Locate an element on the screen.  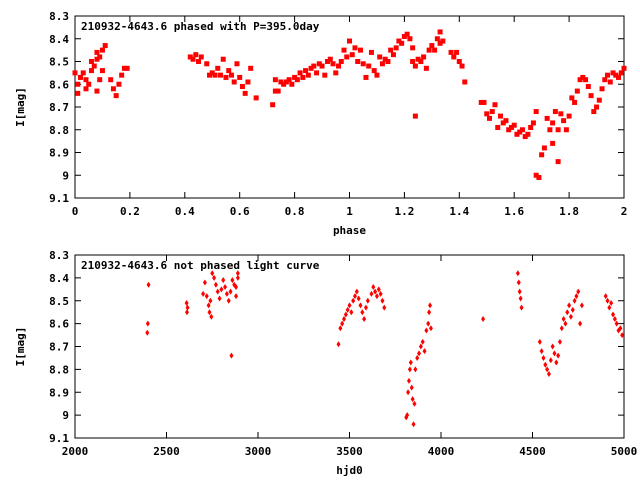
y-tick-label: 8.7 is located at coordinates (59, 347).